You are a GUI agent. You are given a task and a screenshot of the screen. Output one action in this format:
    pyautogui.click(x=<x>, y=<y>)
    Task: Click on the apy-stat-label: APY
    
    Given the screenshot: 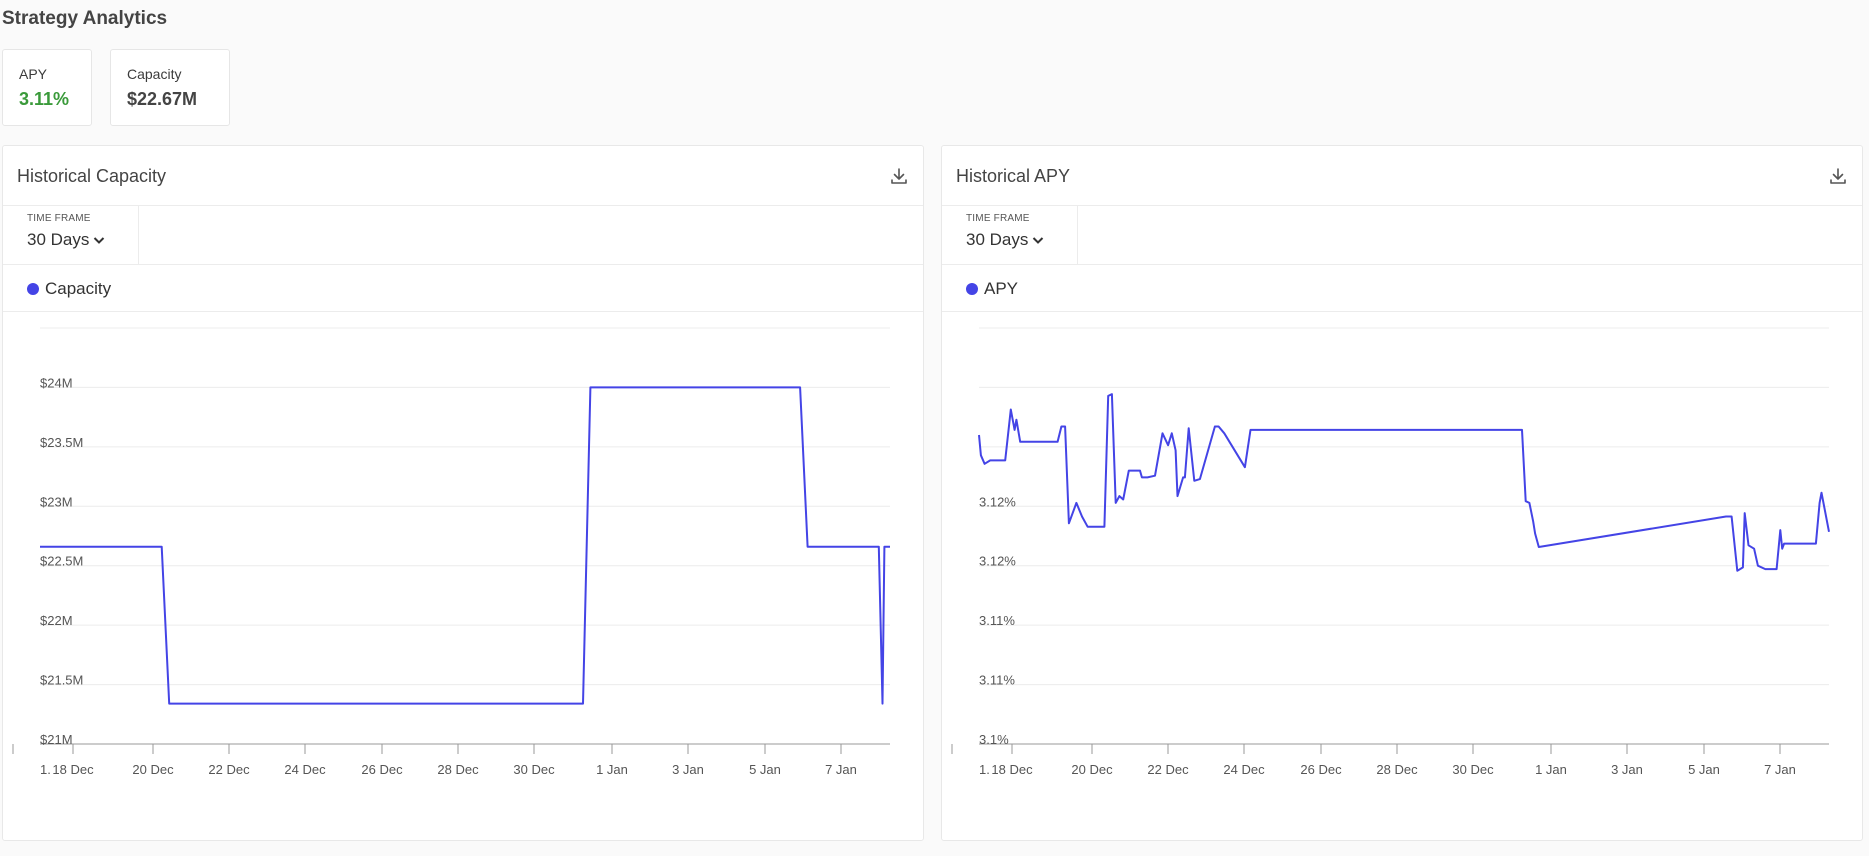 What is the action you would take?
    pyautogui.click(x=33, y=74)
    